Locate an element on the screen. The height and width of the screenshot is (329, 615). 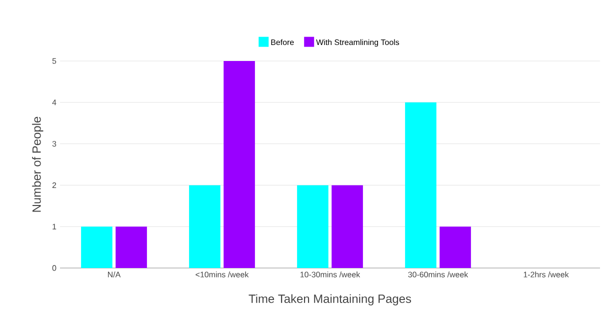
y-axis-title: Number of People is located at coordinates (38, 164).